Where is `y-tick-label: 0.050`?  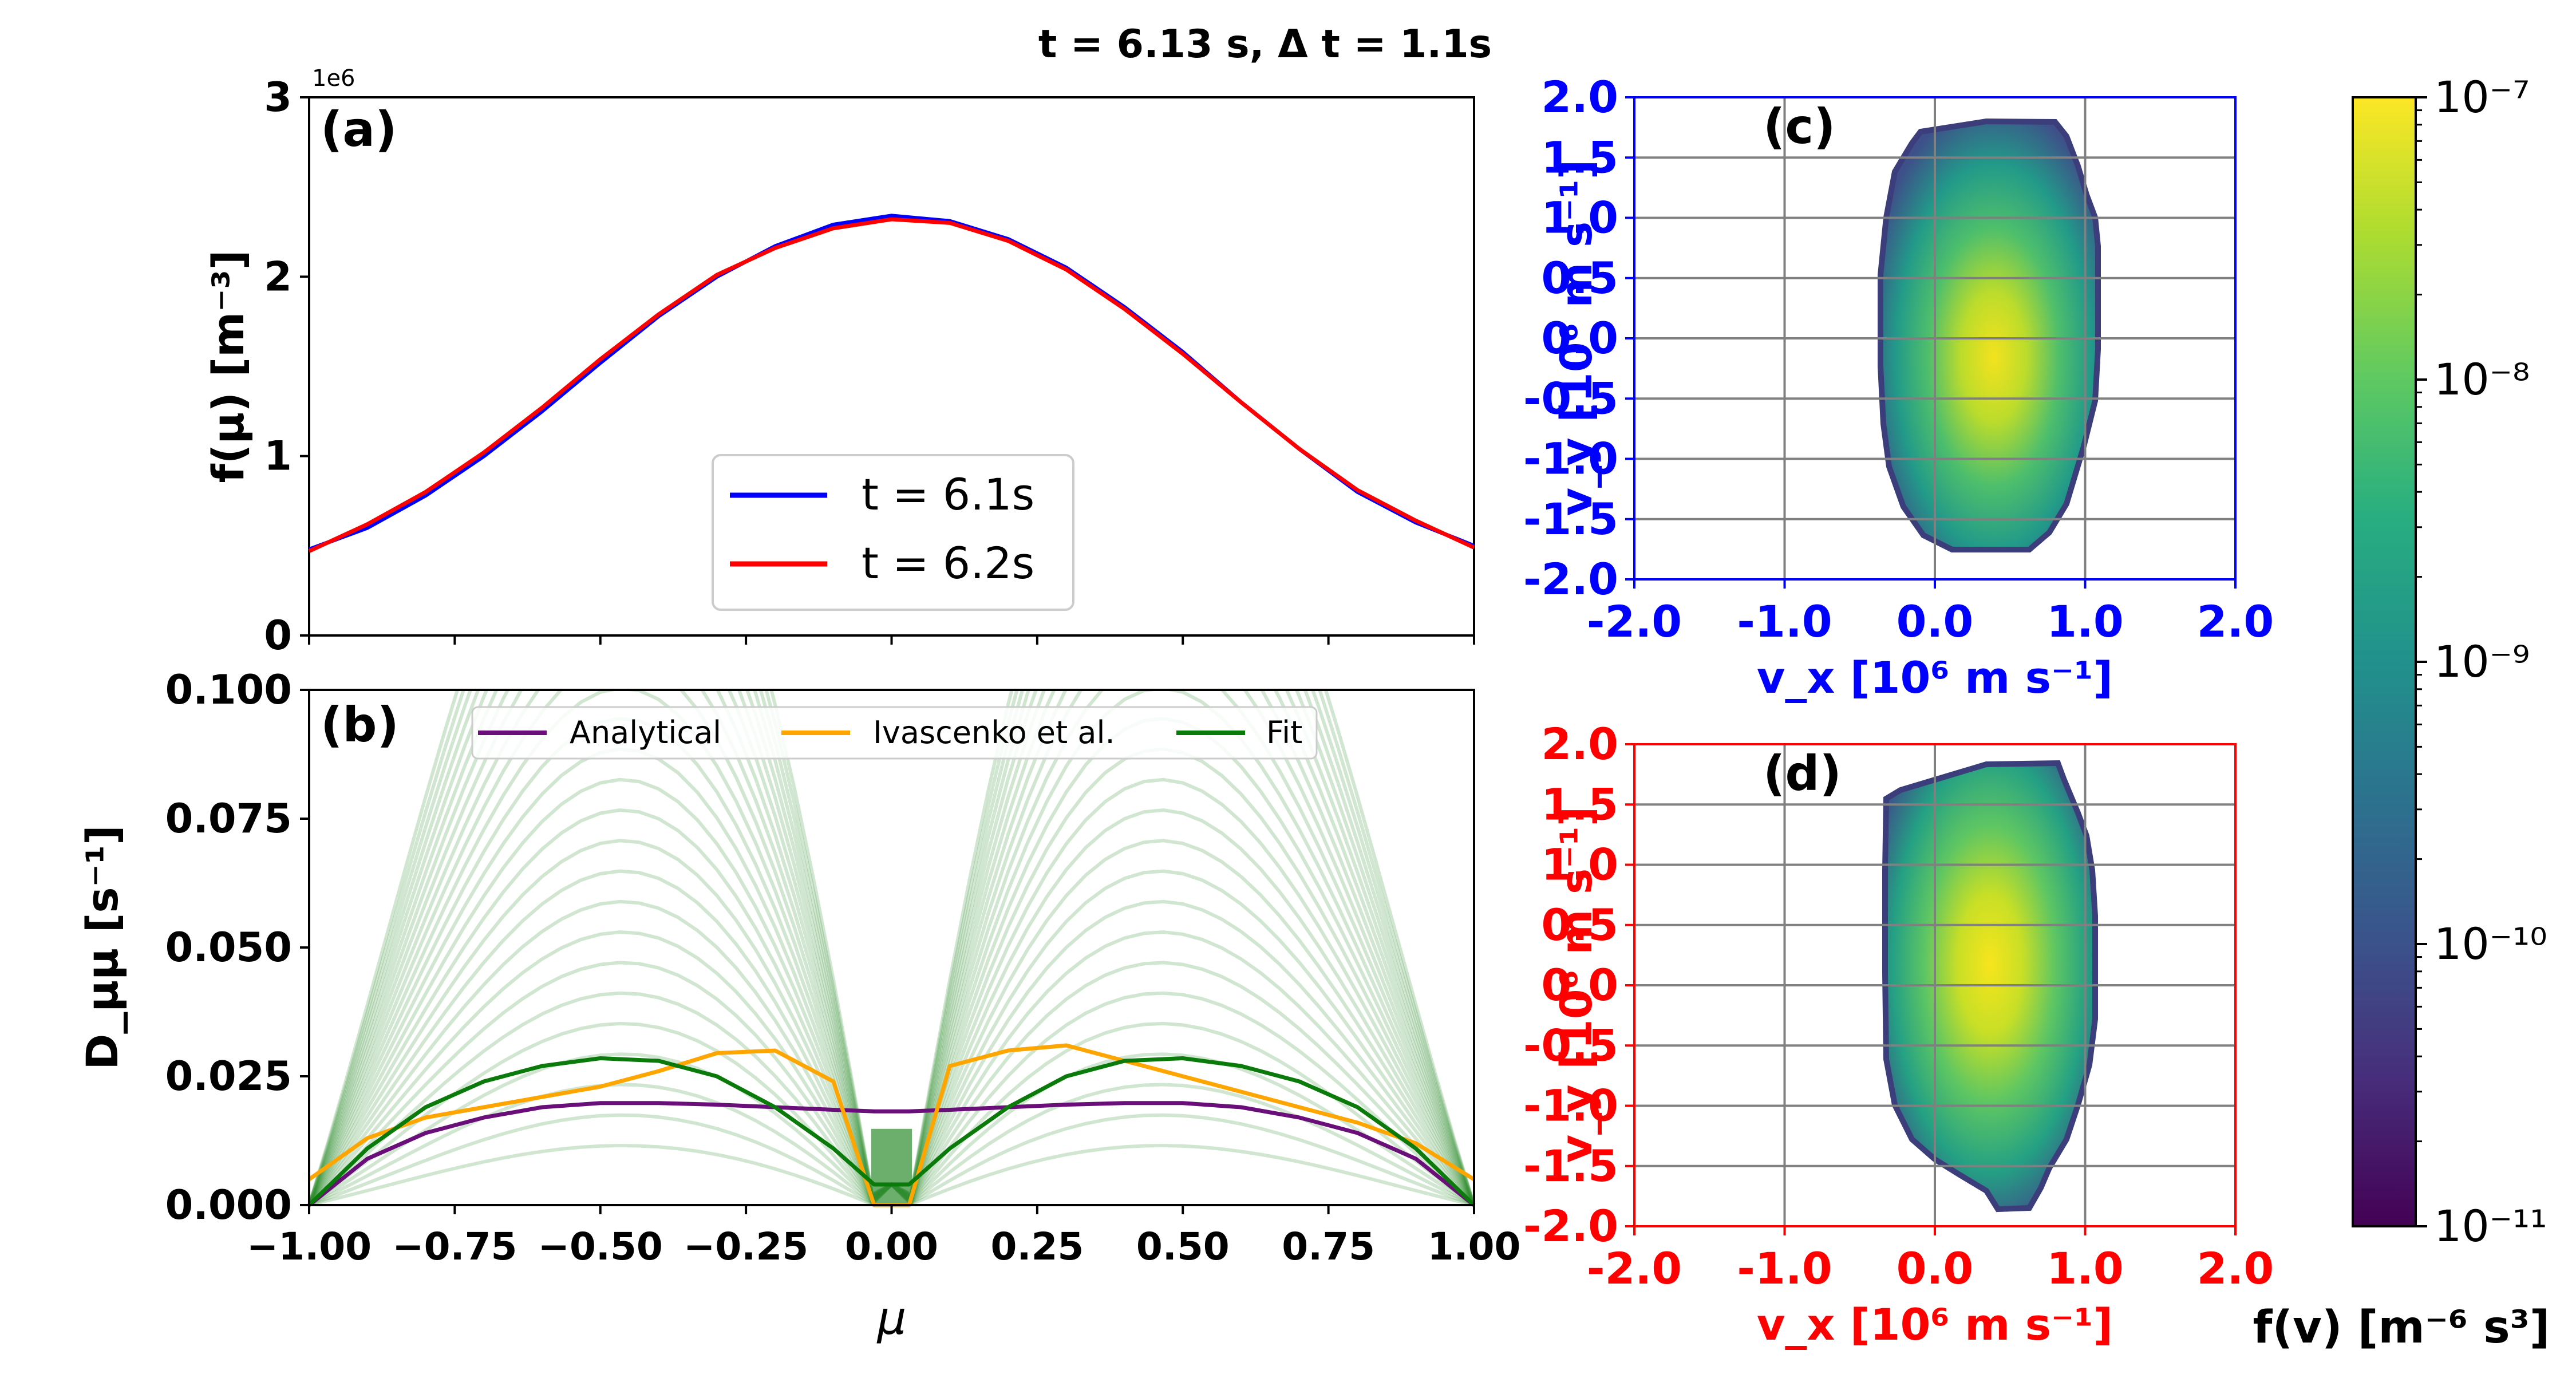
y-tick-label: 0.050 is located at coordinates (228, 948).